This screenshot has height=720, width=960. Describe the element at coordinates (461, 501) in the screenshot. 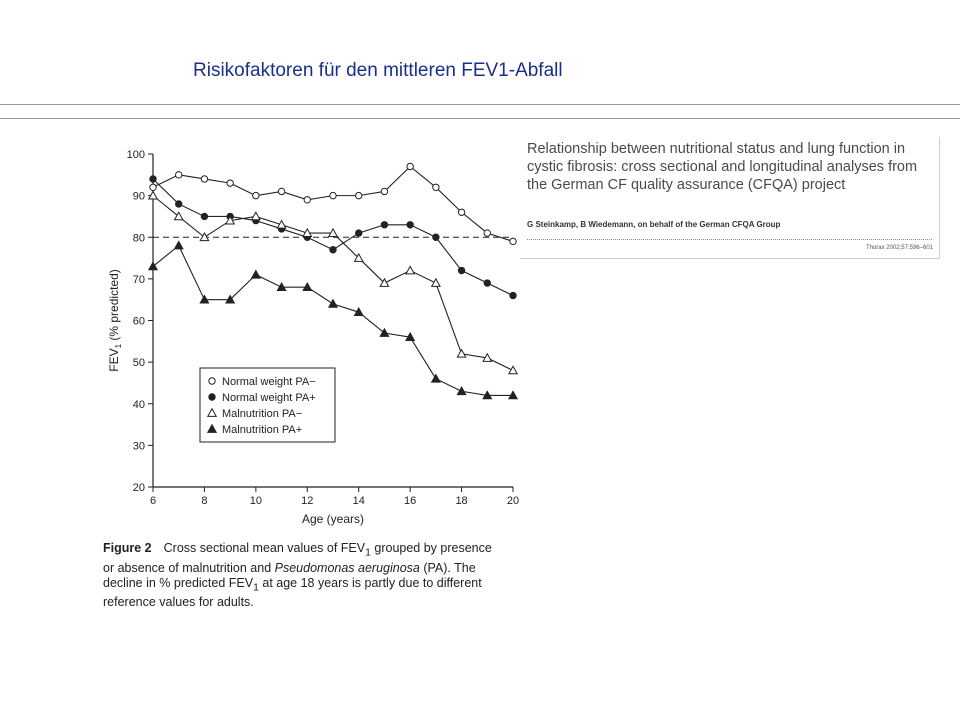

I see `x-tick-label: 18` at that location.